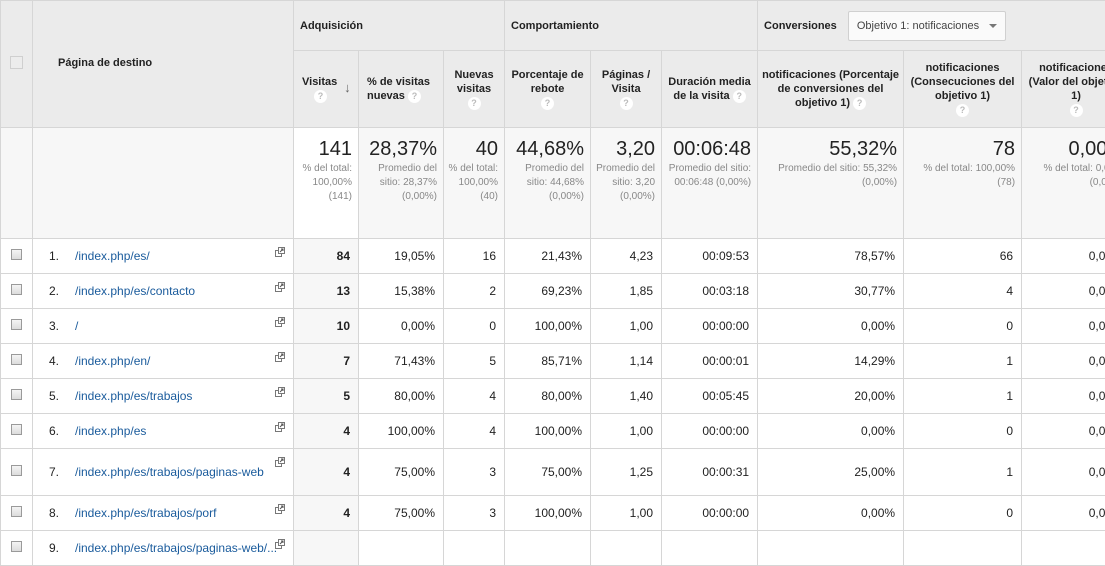 This screenshot has height=566, width=1105. What do you see at coordinates (831, 183) in the screenshot?
I see `total-cell: 55,32%Promedio del sitio: 55,32% (0,00%)` at bounding box center [831, 183].